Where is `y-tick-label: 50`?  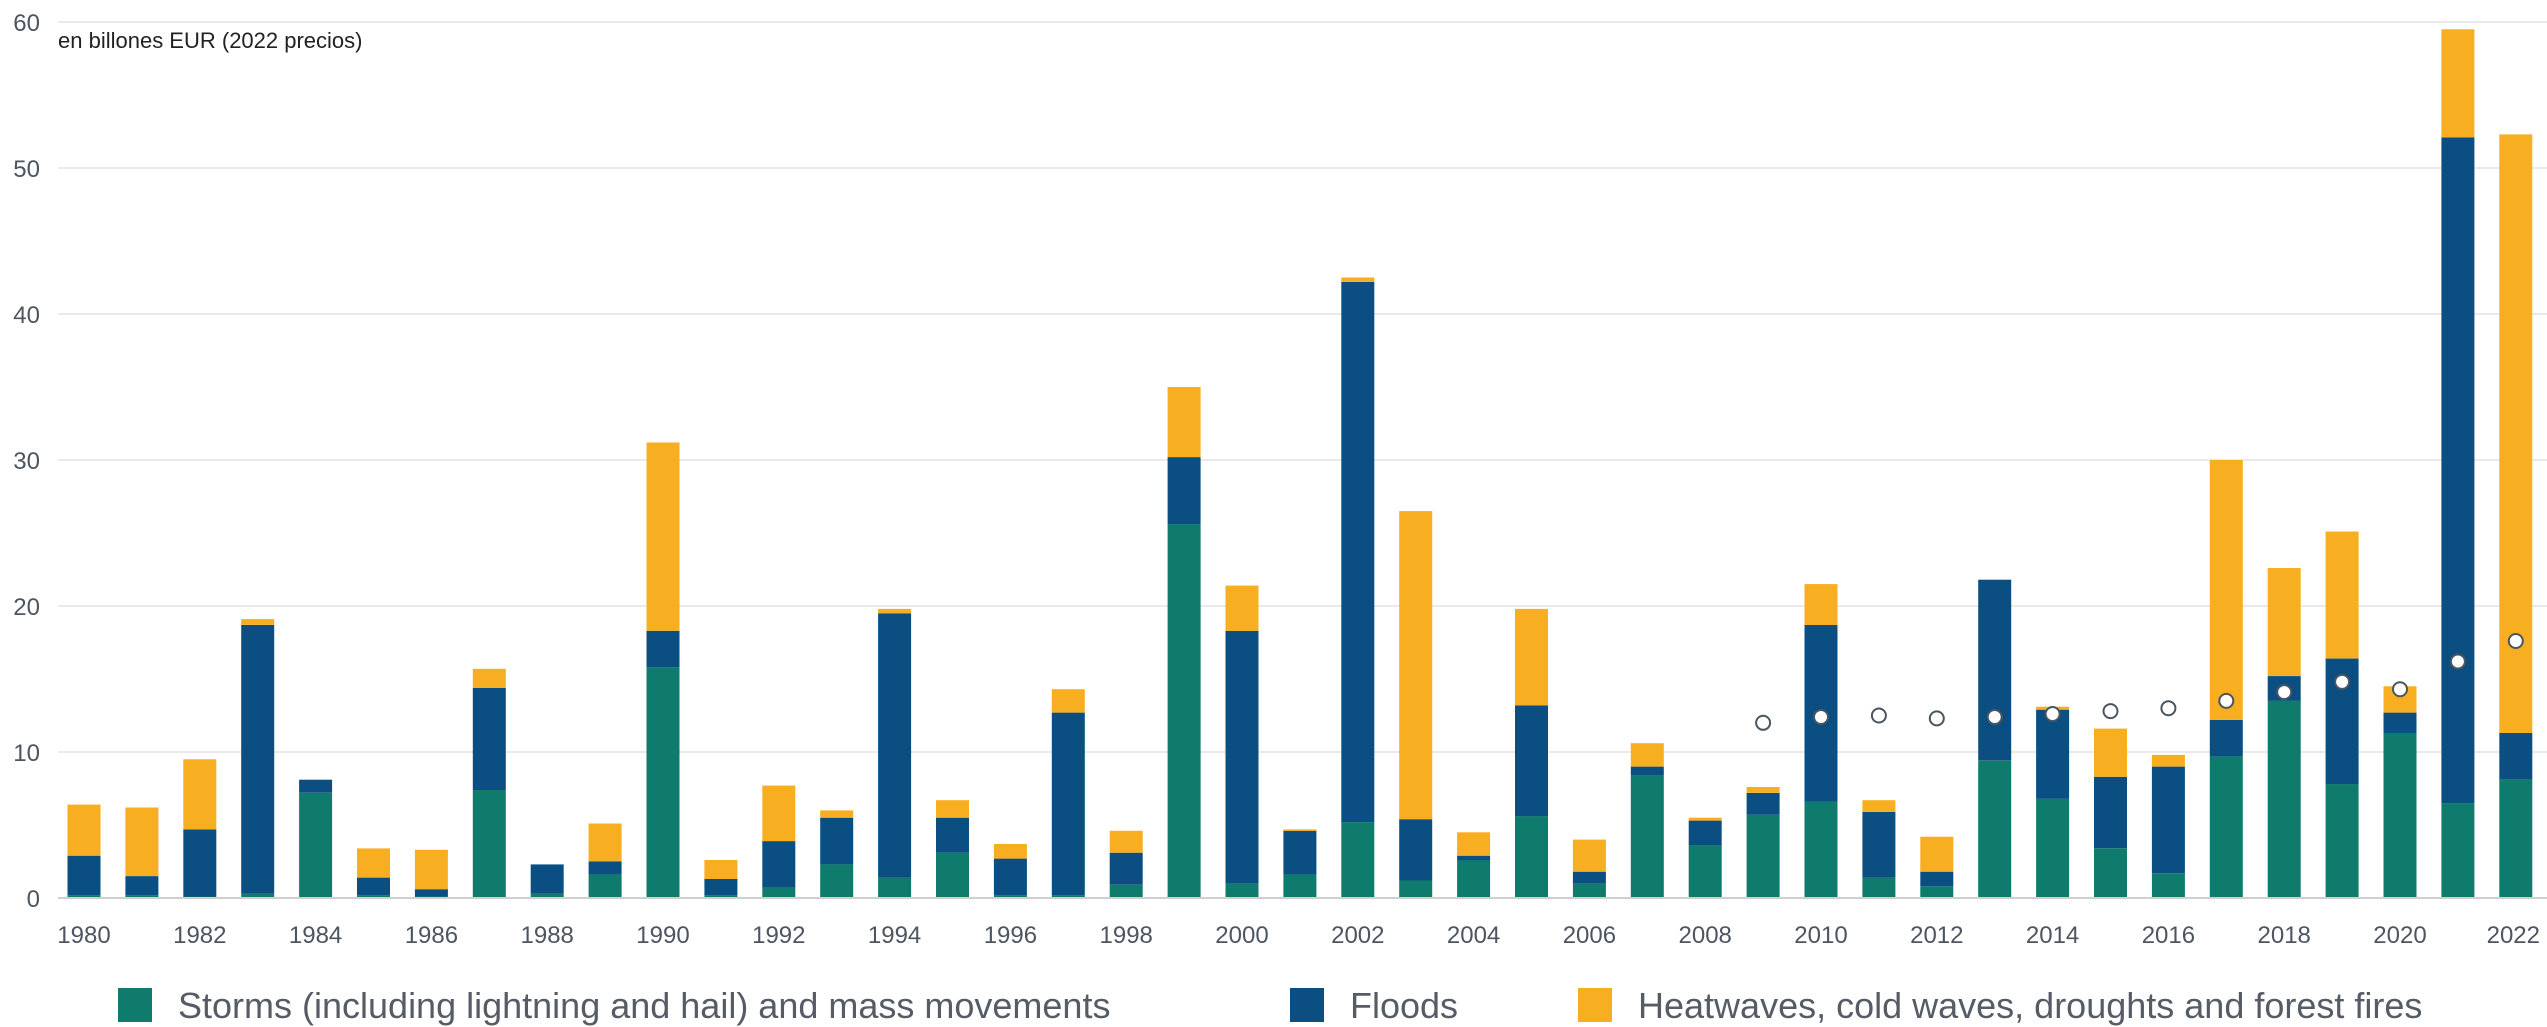 y-tick-label: 50 is located at coordinates (26, 169).